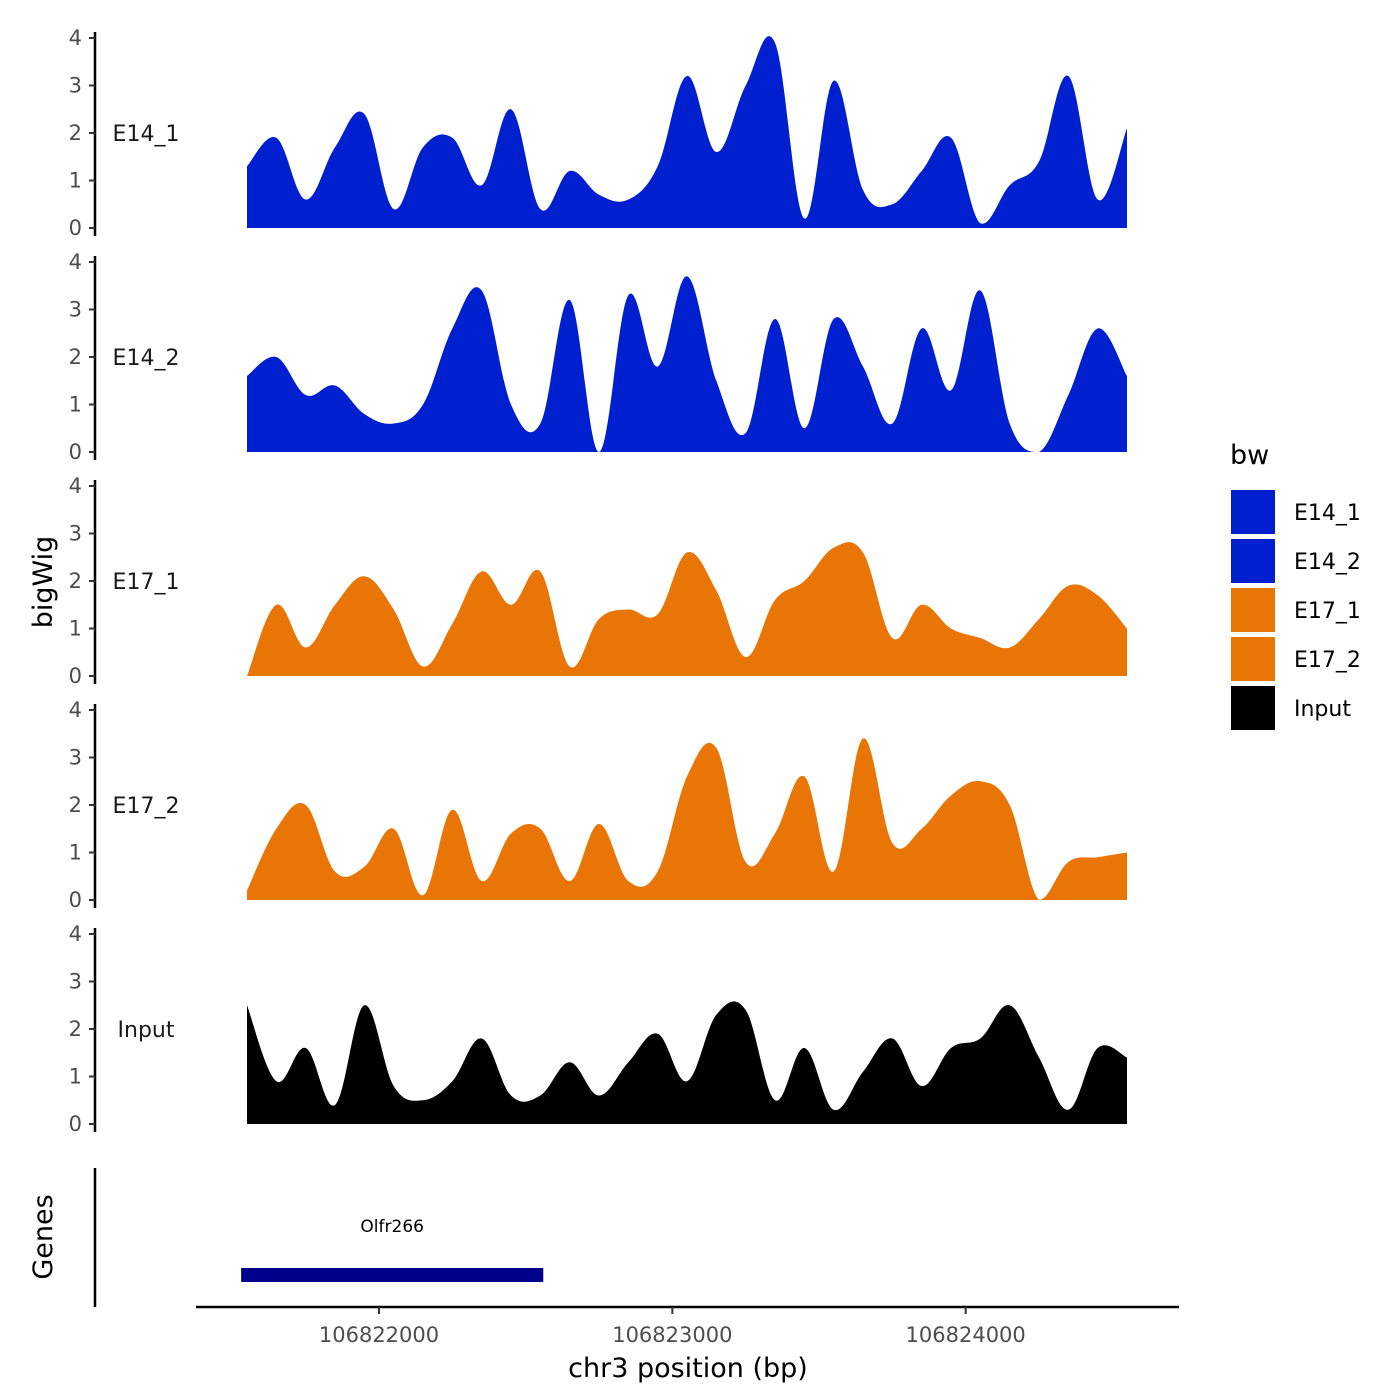  I want to click on x-tick-label: 106822000, so click(379, 1335).